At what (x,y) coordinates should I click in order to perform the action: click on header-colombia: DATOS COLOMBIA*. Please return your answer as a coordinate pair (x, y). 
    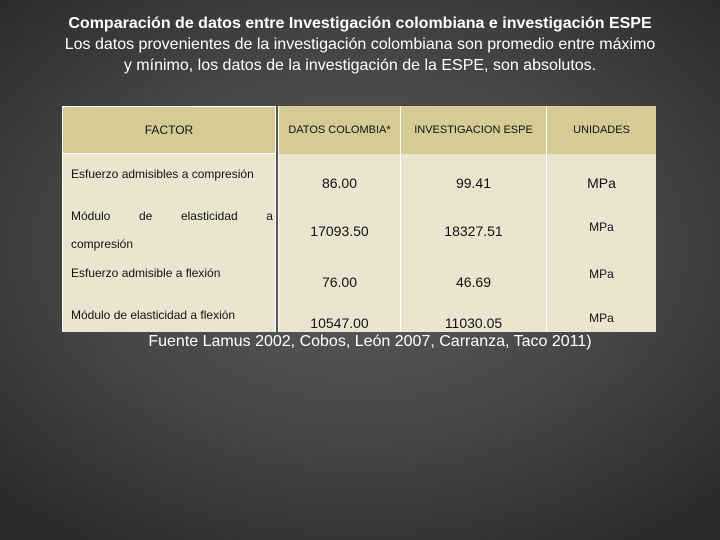
    Looking at the image, I should click on (339, 130).